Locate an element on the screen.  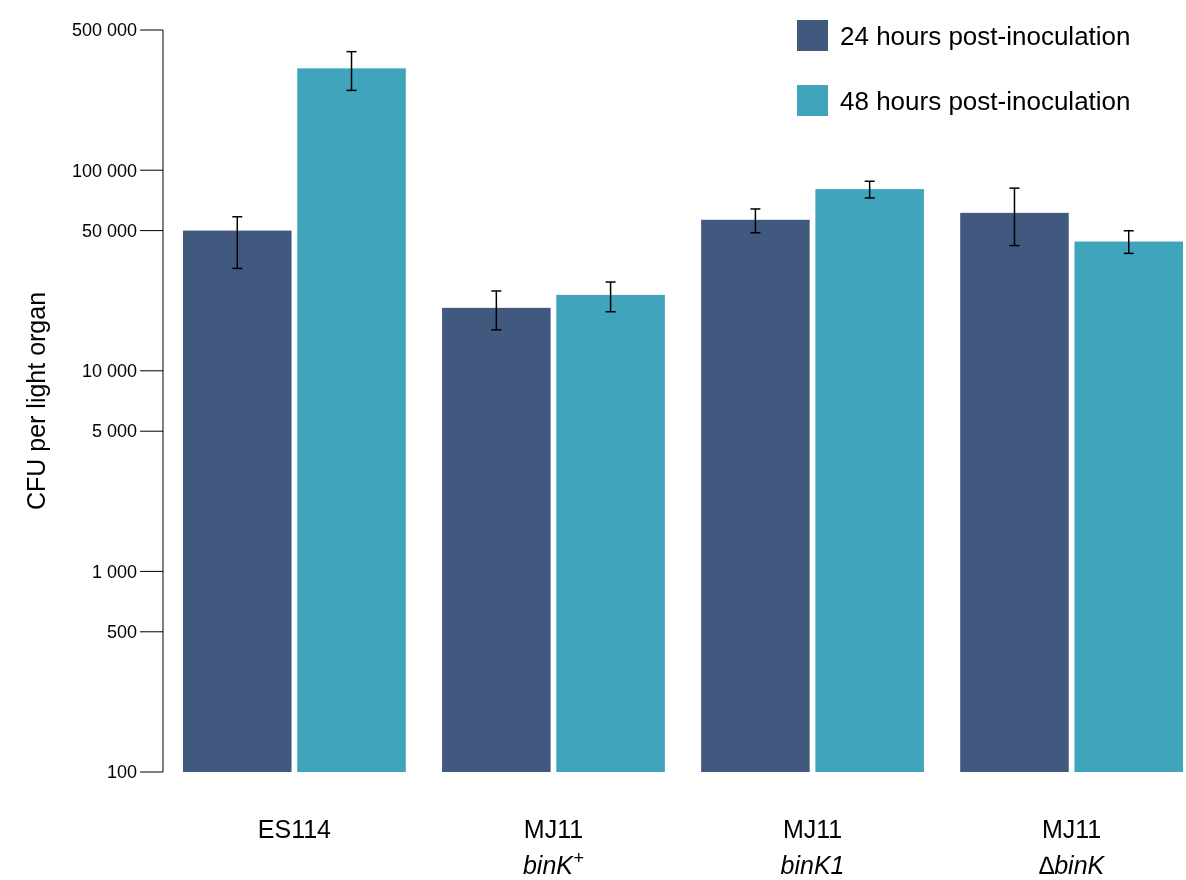
x-tick-label: MJ11 ∆binK is located at coordinates (1072, 847).